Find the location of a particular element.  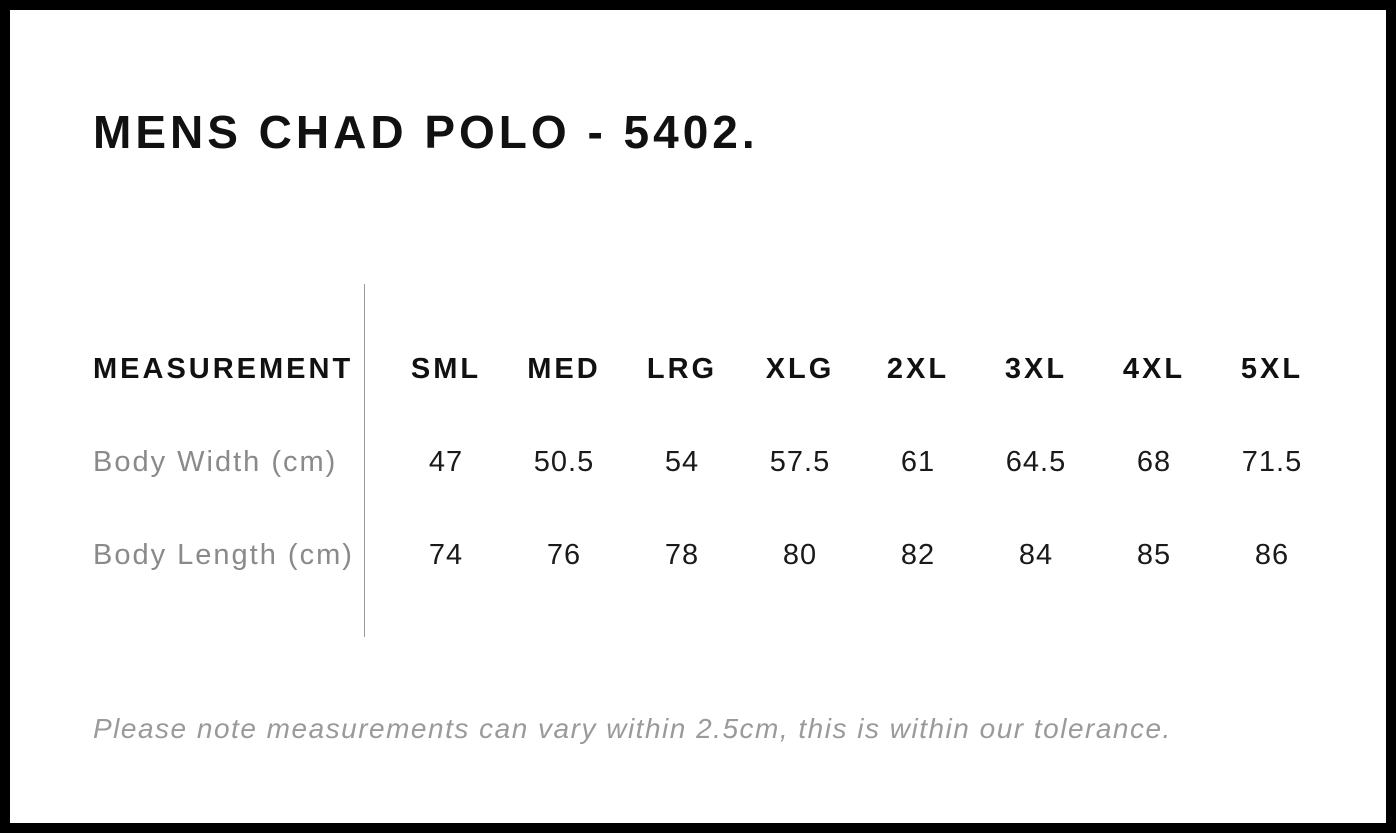

table-row-body-length: Body Length (cm) 74 76 78 80 82 84 85 86 is located at coordinates (712, 555).